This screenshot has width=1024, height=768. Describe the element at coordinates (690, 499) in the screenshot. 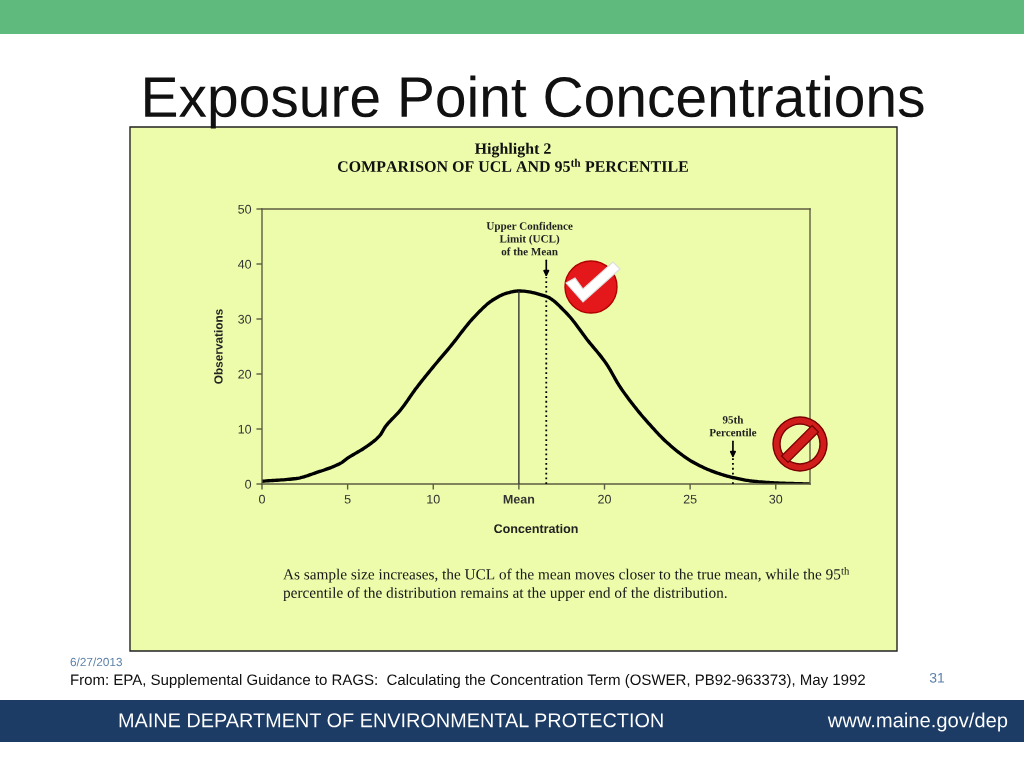

I see `x-tick-label: 25` at that location.